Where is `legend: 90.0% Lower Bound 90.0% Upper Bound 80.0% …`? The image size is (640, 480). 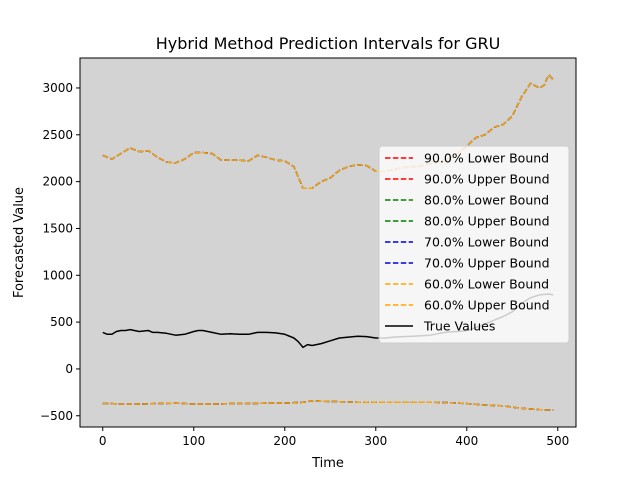 legend: 90.0% Lower Bound 90.0% Upper Bound 80.0% … is located at coordinates (474, 244).